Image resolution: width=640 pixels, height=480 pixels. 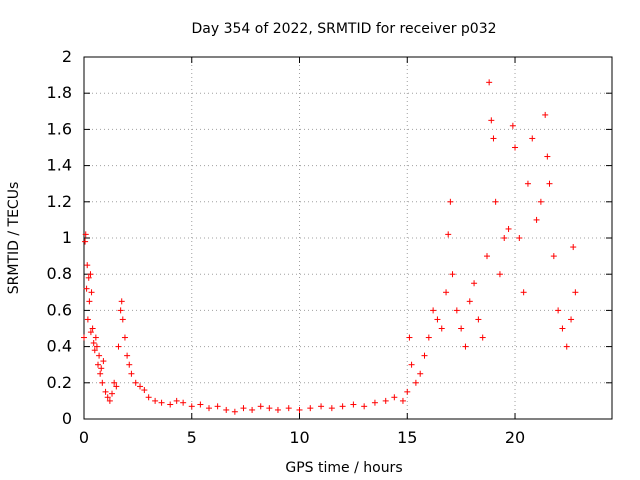 What do you see at coordinates (59, 92) in the screenshot?
I see `y-tick-label: 1.8` at bounding box center [59, 92].